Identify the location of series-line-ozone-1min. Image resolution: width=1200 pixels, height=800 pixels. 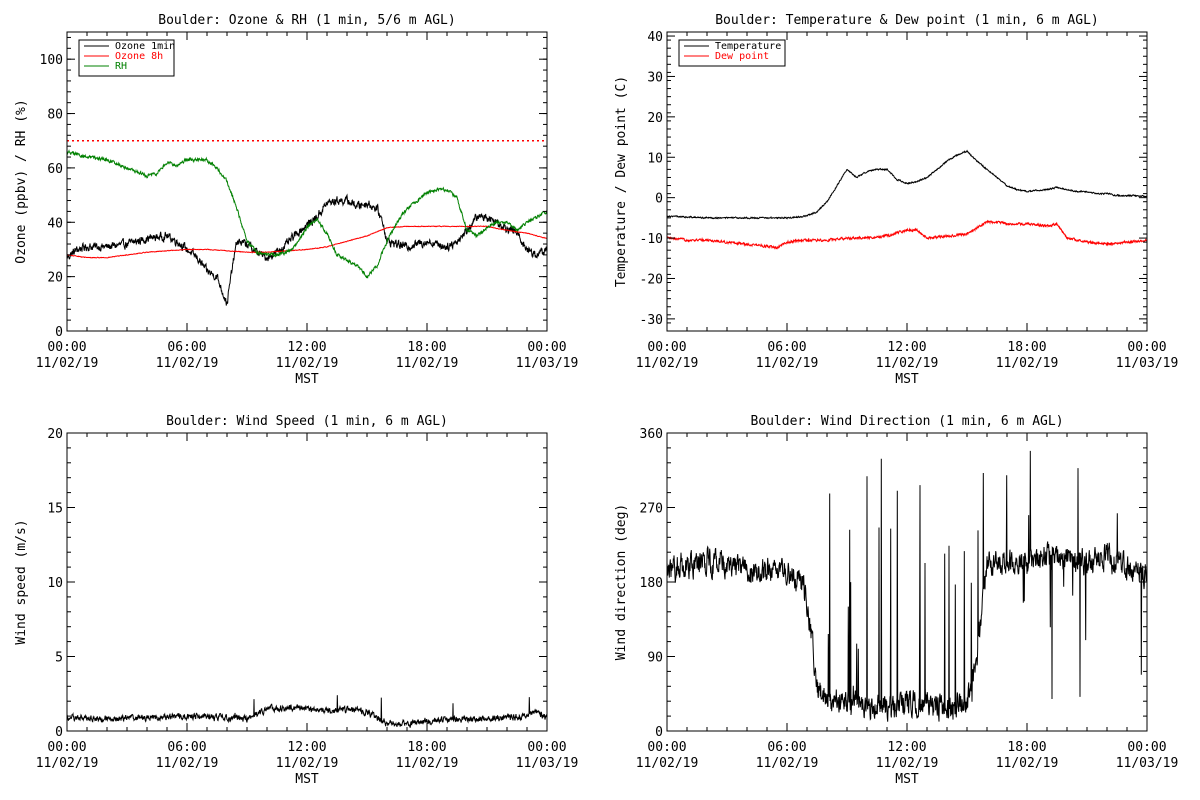
(307, 249).